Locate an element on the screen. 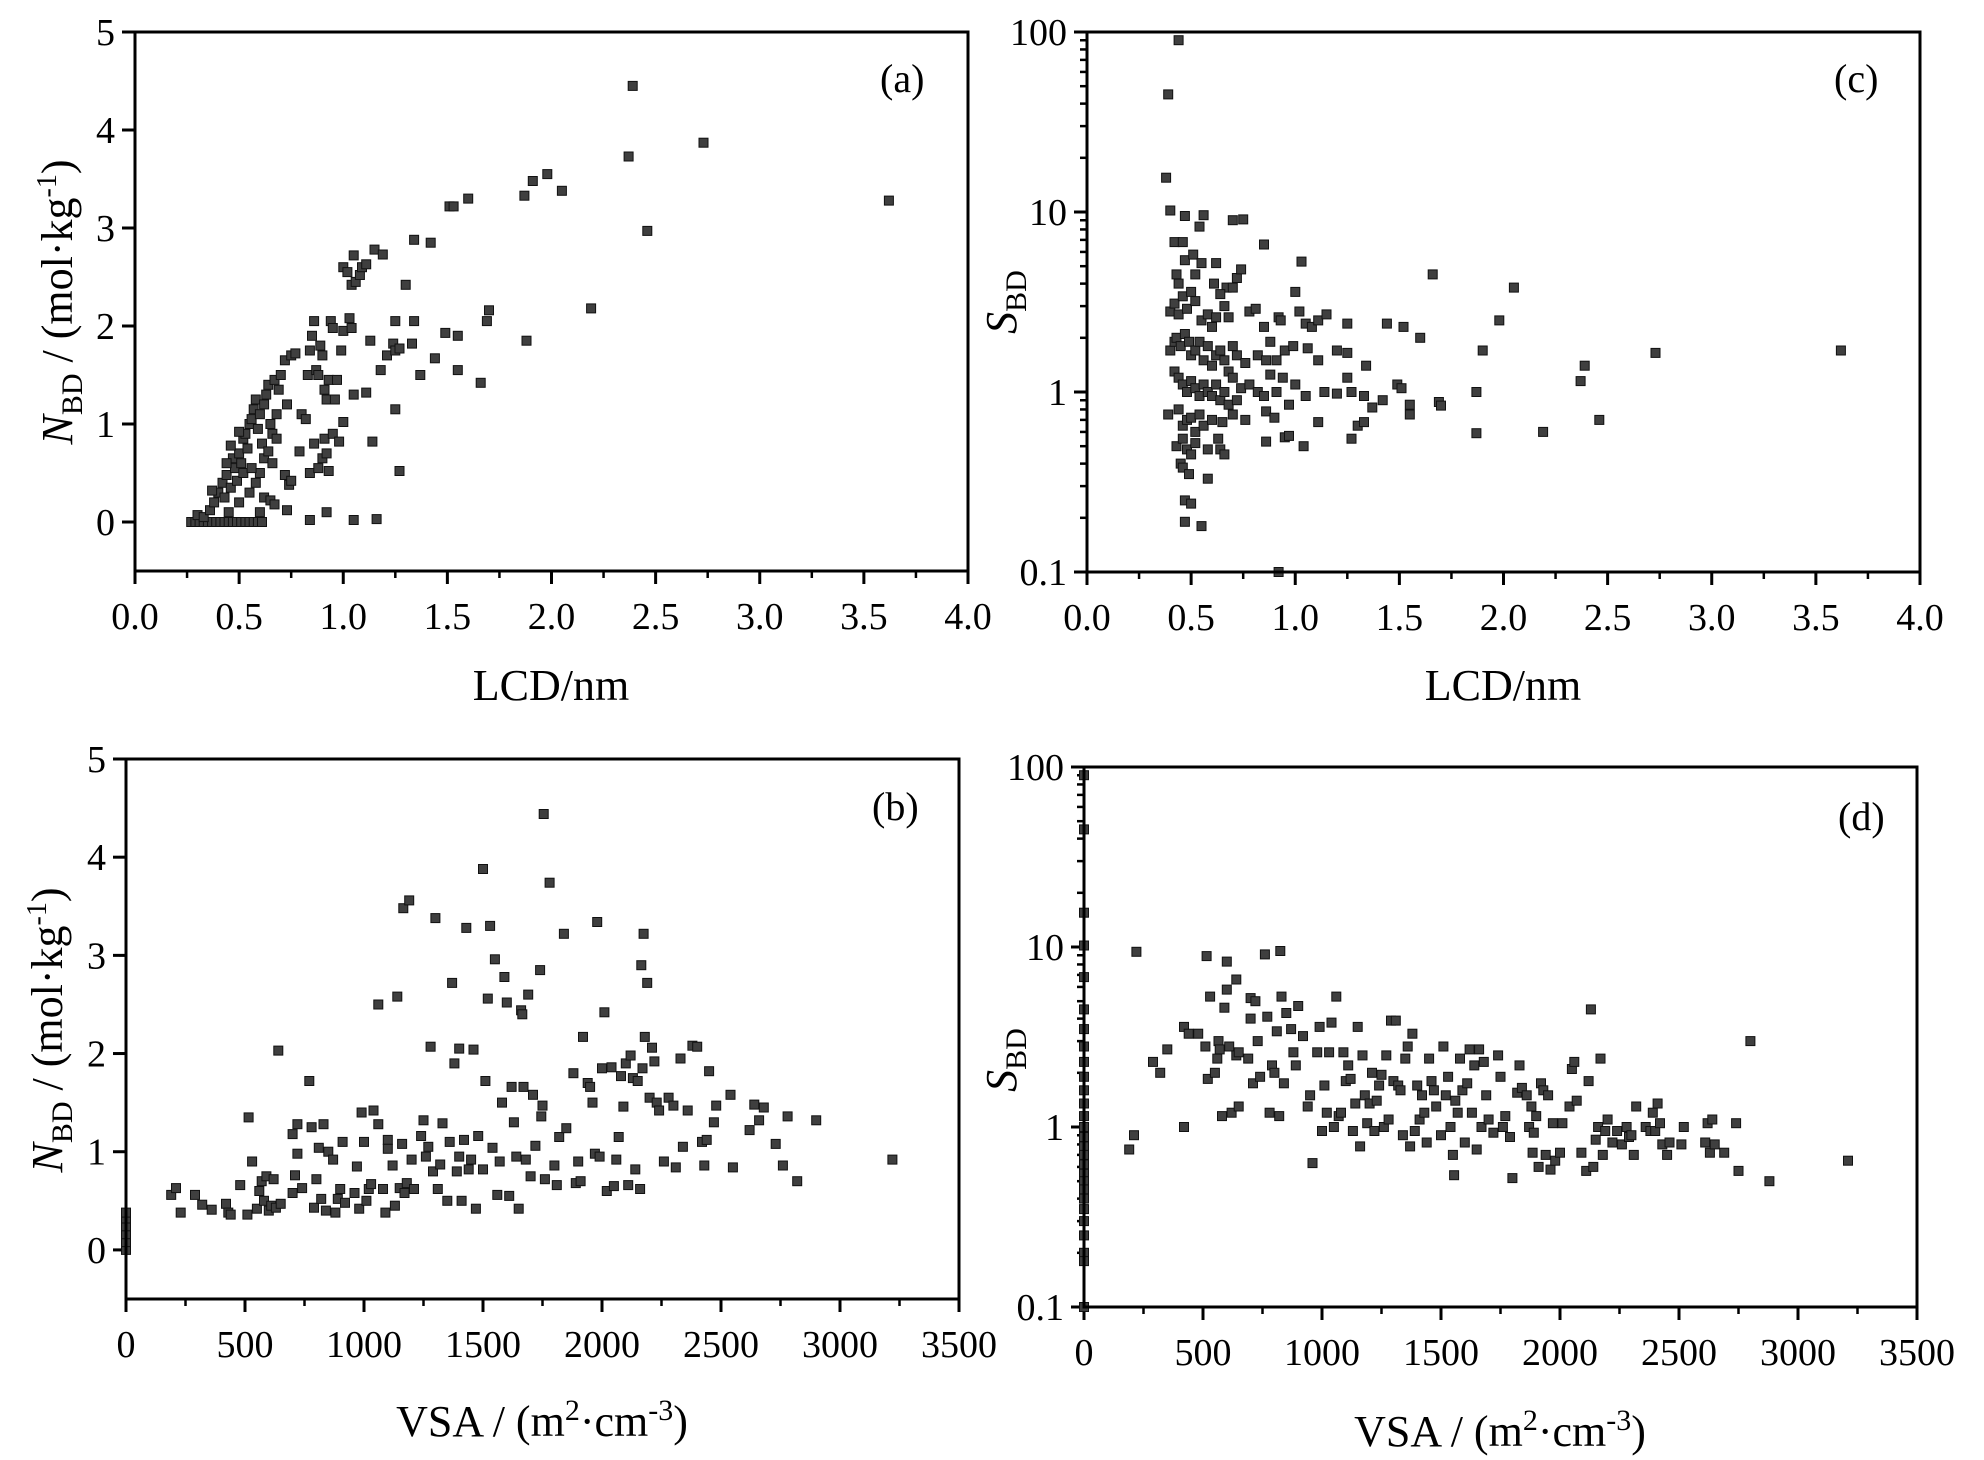 The width and height of the screenshot is (1984, 1460). panel-b-ytick-label: 2 is located at coordinates (96, 1055).